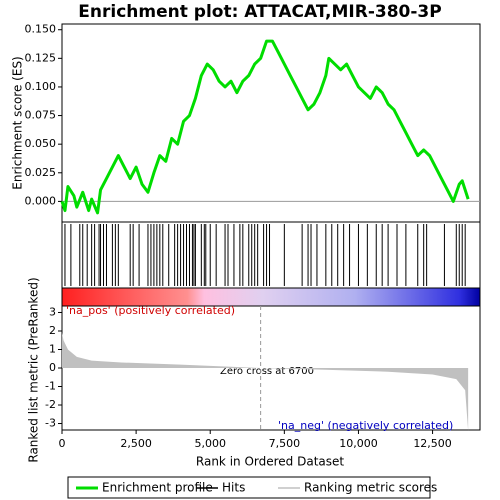  What do you see at coordinates (285, 443) in the screenshot?
I see `x-tick-label: 7,500` at bounding box center [285, 443].